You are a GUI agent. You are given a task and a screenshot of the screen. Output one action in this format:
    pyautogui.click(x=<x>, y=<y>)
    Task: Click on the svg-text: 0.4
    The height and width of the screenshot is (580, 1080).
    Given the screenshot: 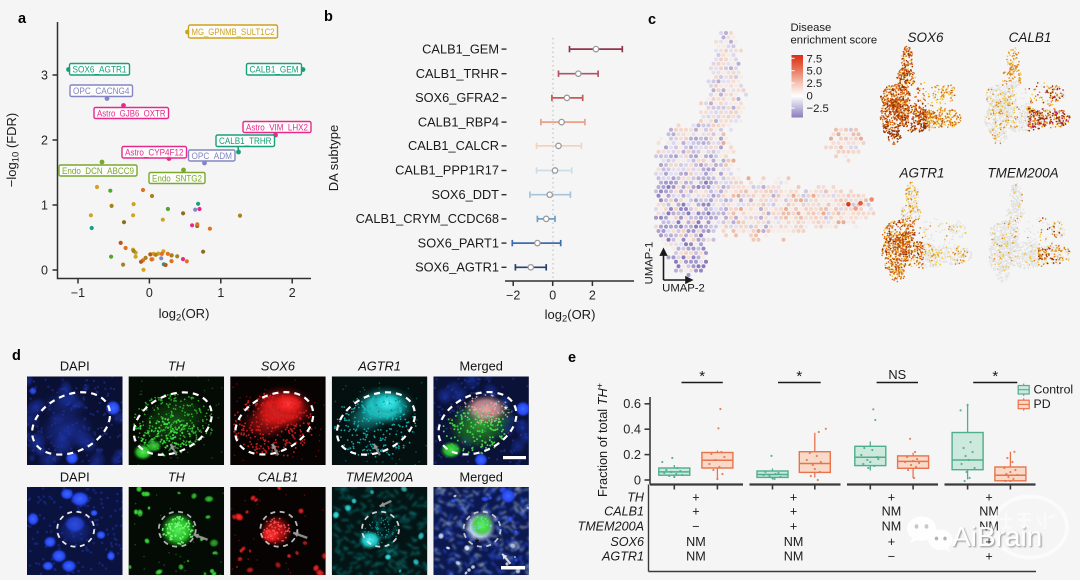 What is the action you would take?
    pyautogui.click(x=632, y=429)
    